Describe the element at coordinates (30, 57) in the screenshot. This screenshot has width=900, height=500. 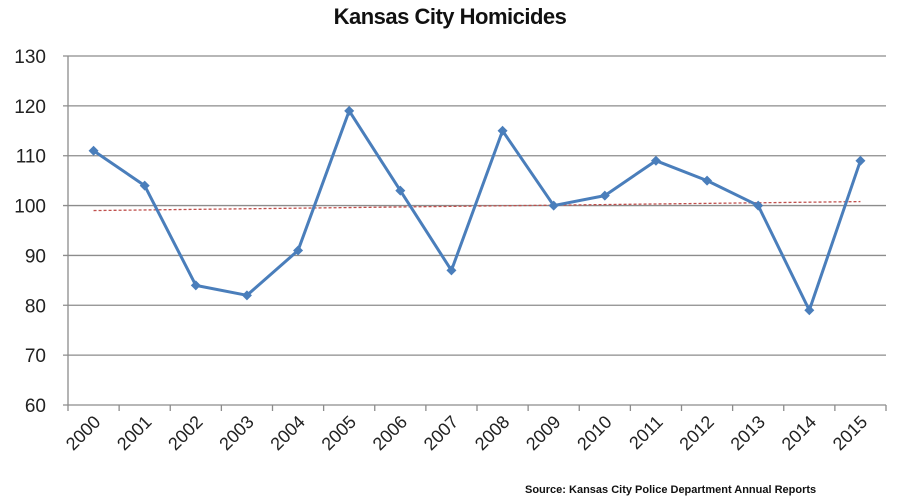
I see `y-tick-label: 130` at that location.